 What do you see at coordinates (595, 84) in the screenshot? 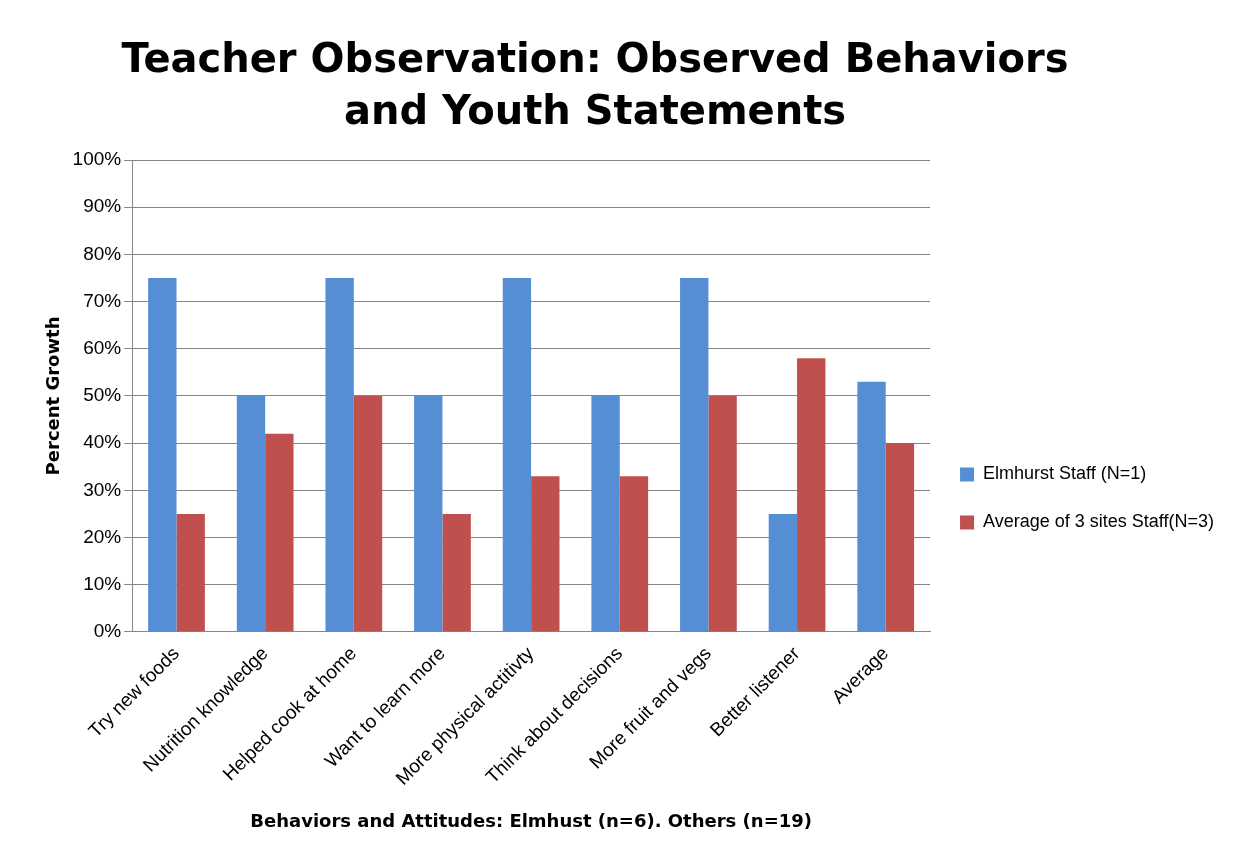
I see `chart-title: Teacher Observation: Observed Behaviors and Youth Statements` at bounding box center [595, 84].